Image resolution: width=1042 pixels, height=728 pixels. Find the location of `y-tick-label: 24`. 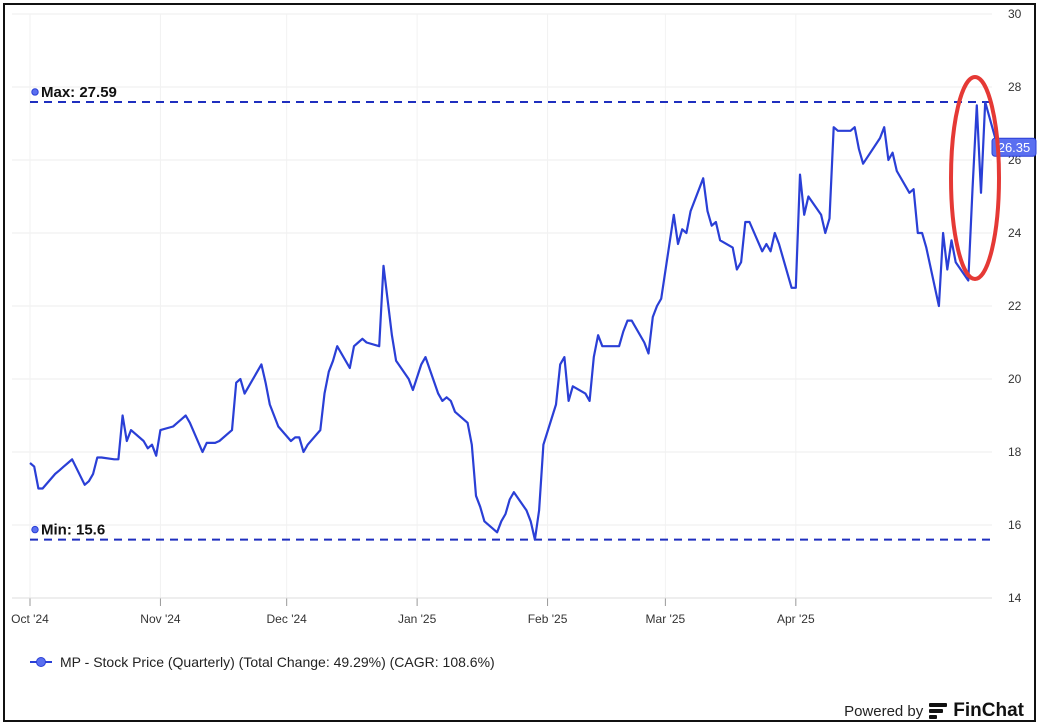

y-tick-label: 24 is located at coordinates (1015, 233).